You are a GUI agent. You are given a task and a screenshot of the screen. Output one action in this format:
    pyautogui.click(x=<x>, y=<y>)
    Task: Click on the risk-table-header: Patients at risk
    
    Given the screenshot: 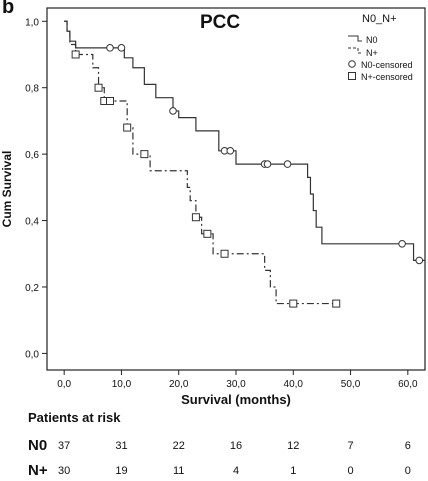 What is the action you would take?
    pyautogui.click(x=74, y=417)
    